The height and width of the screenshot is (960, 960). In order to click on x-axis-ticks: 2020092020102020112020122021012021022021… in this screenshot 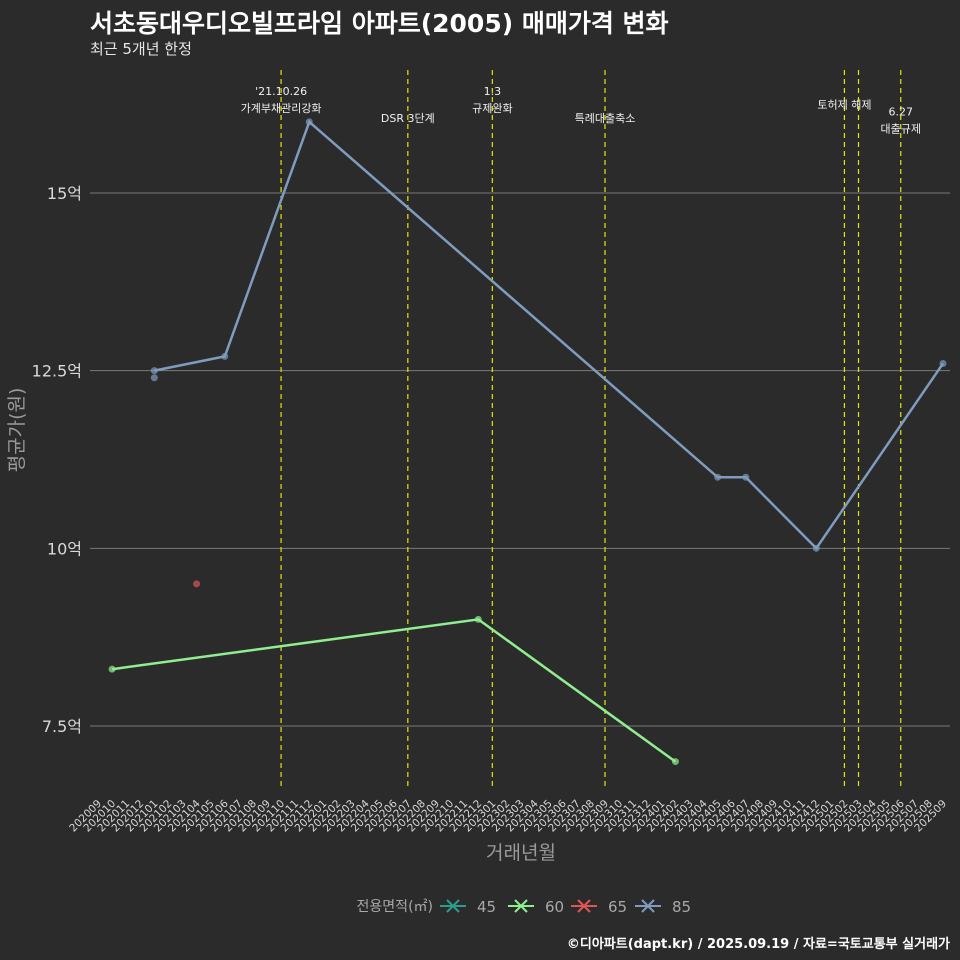, I will do `click(508, 815)`.